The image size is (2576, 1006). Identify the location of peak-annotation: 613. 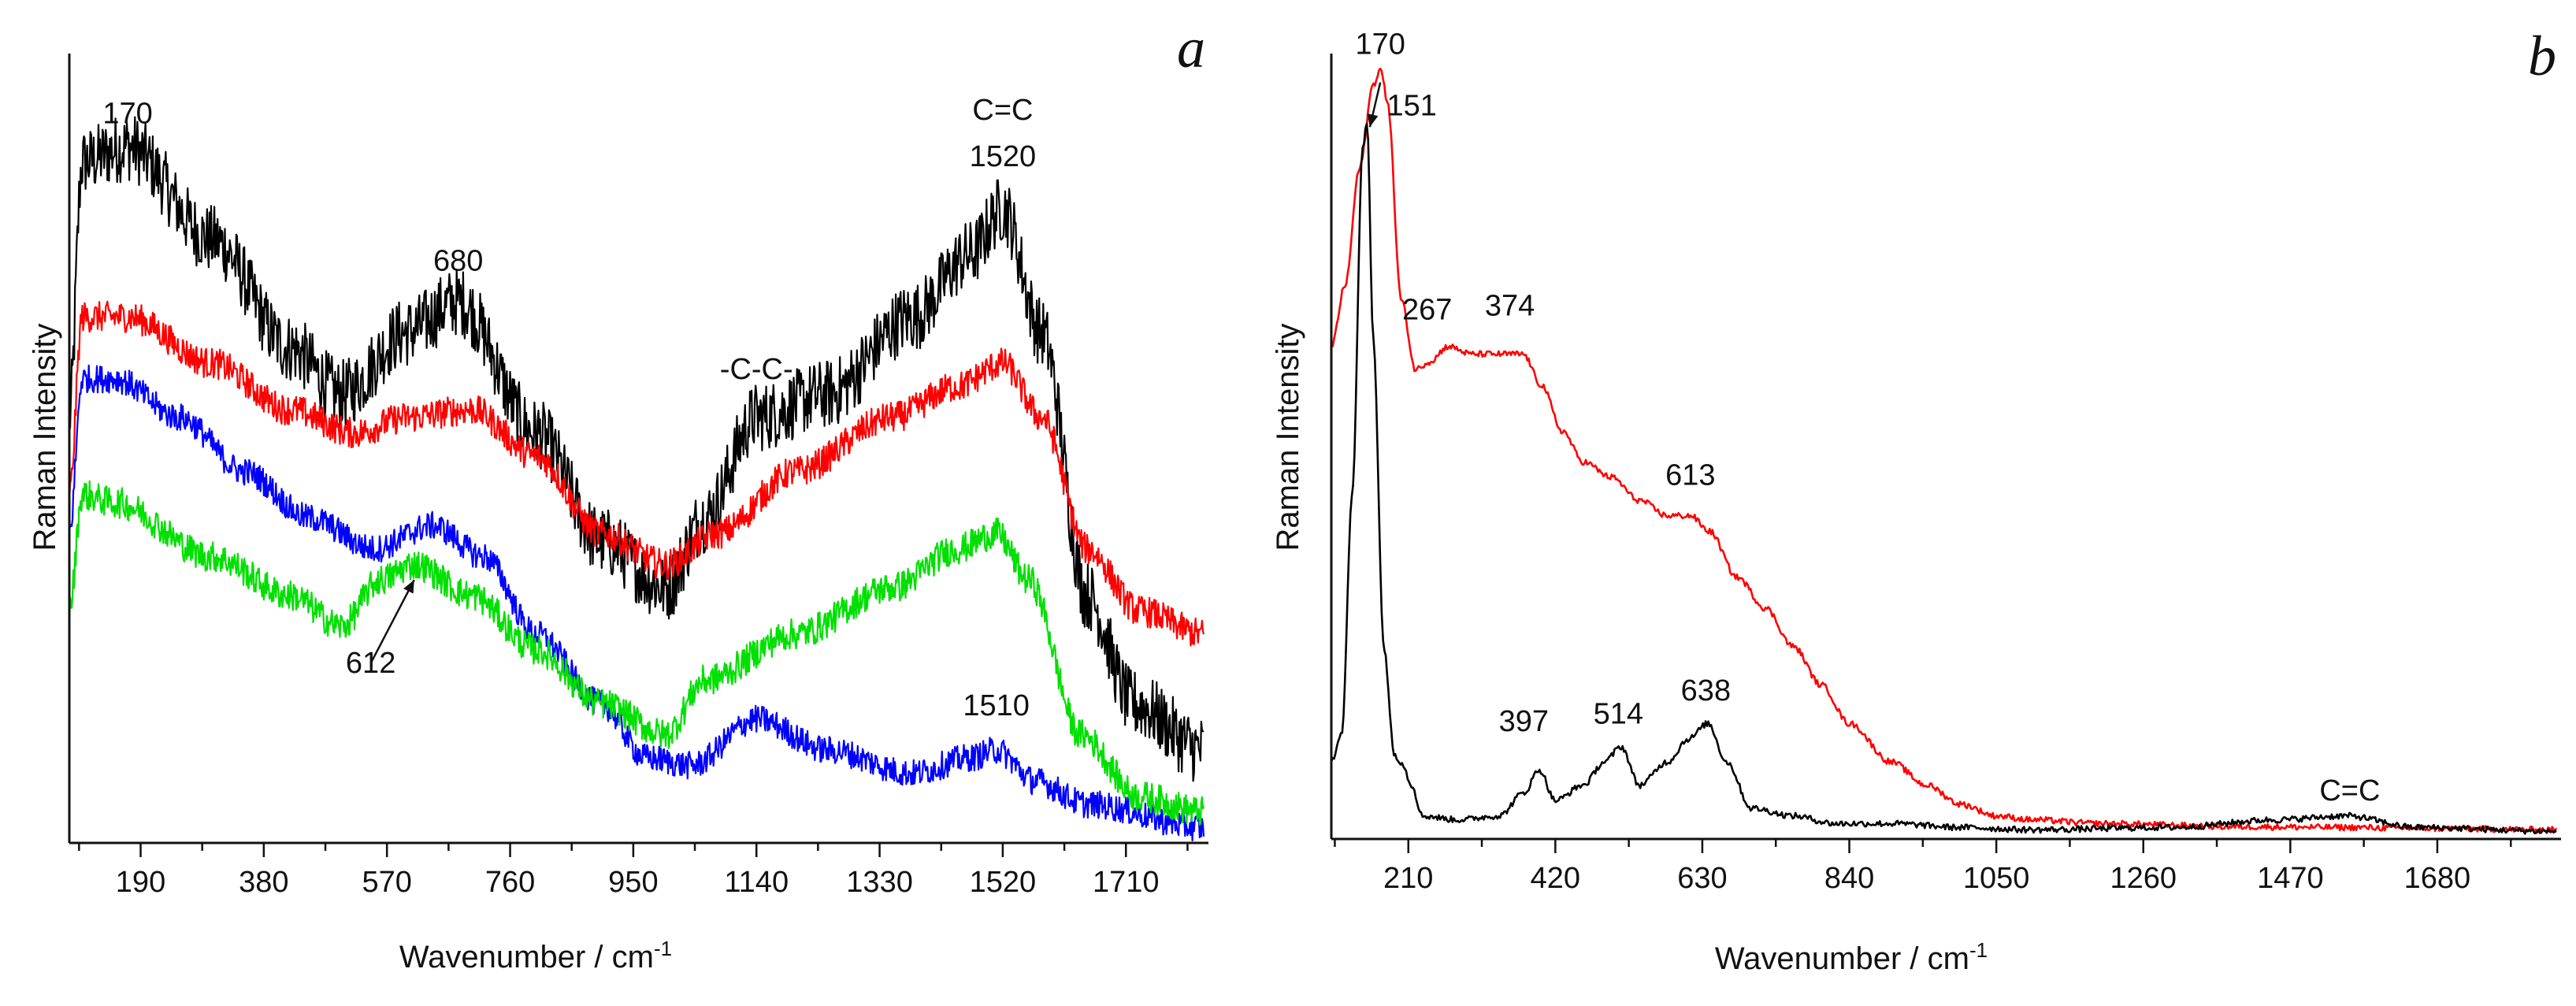
(1690, 475).